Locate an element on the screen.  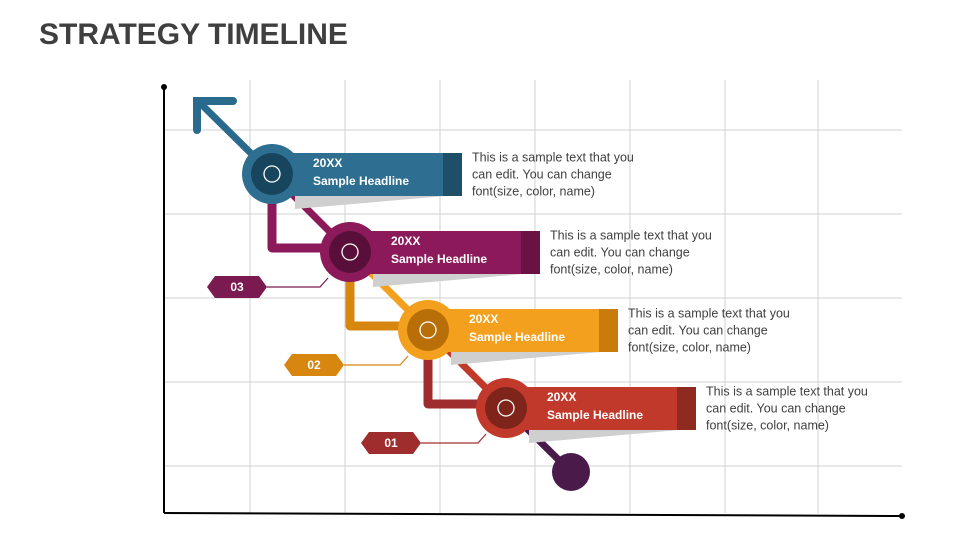
badge: 02 is located at coordinates (346, 365).